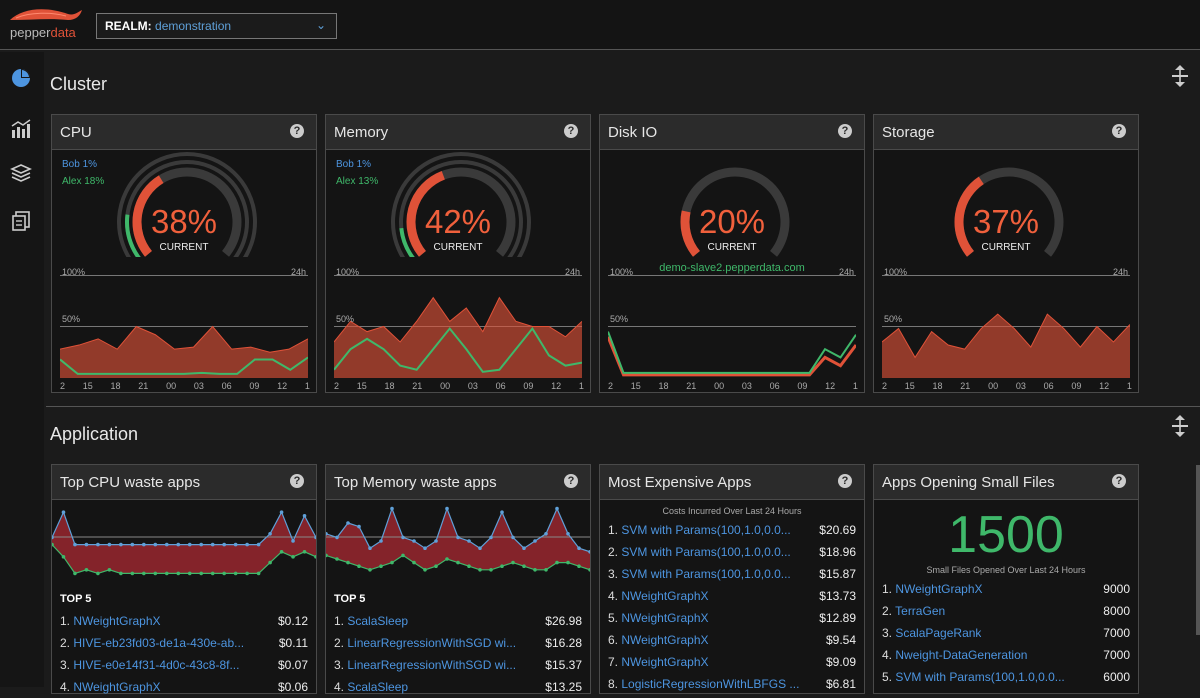 This screenshot has width=1200, height=698. Describe the element at coordinates (45, 26) in the screenshot. I see `pepperdata-logo` at that location.